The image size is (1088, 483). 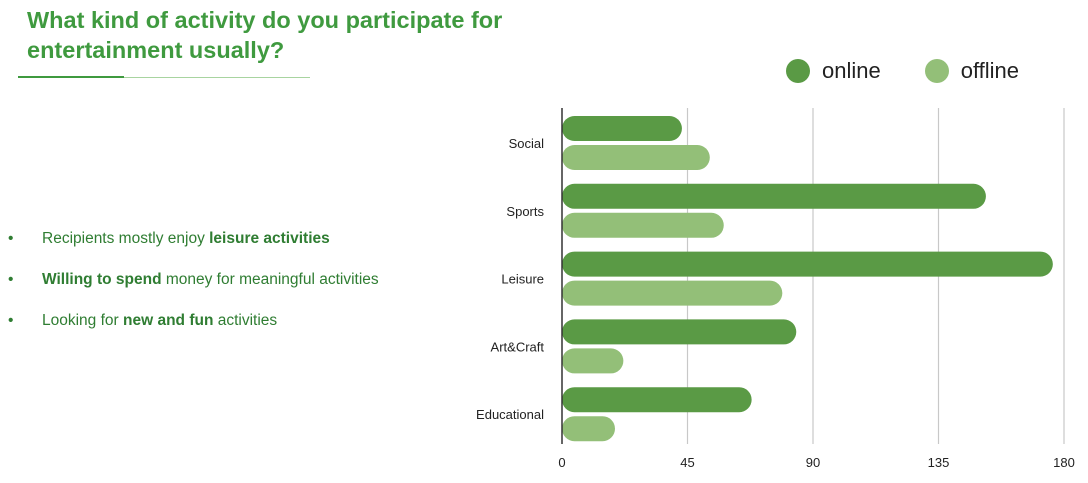 I want to click on bar-social-online, so click(x=622, y=128).